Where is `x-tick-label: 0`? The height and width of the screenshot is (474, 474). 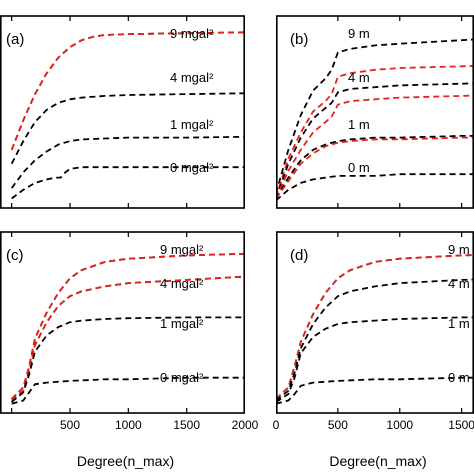
x-tick-label: 0 is located at coordinates (276, 425).